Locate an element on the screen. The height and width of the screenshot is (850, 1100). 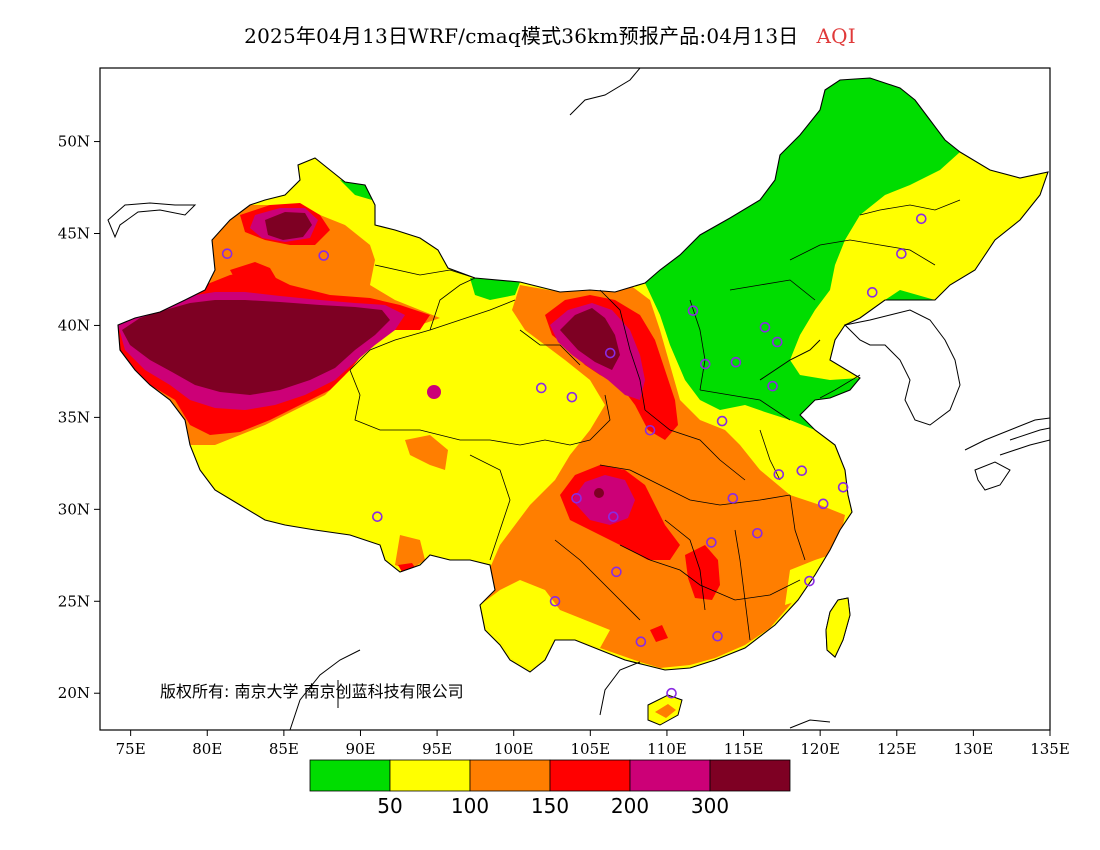
boundary-guangdong is located at coordinates (710, 572).